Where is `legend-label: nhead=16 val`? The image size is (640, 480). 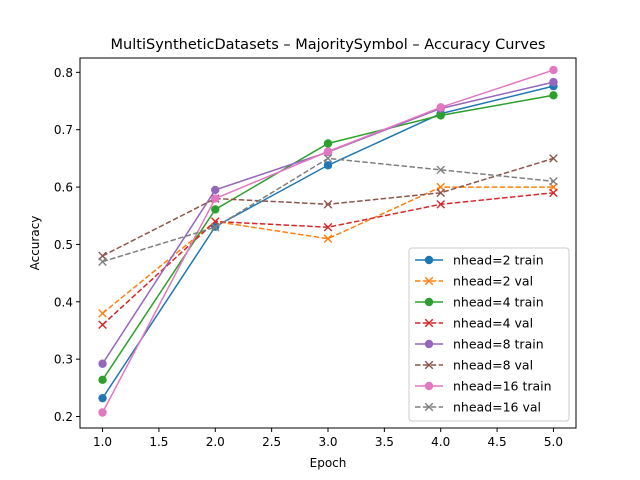
legend-label: nhead=16 val is located at coordinates (497, 407).